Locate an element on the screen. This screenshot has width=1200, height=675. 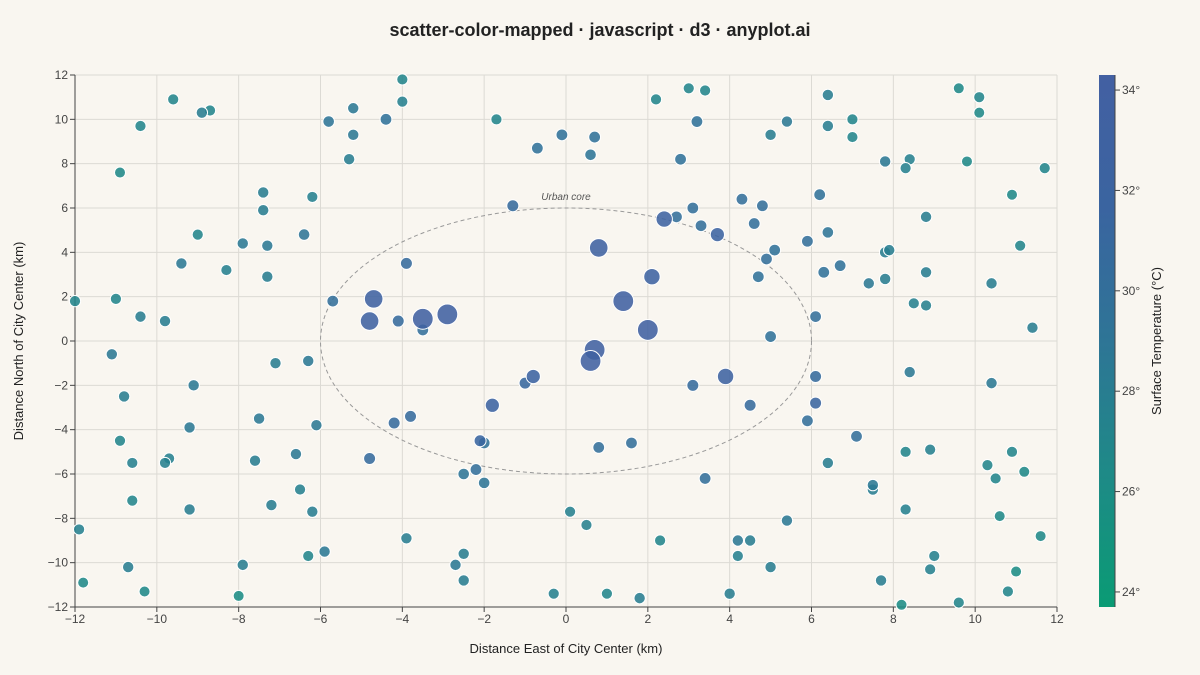
y-tick-label: −12 is located at coordinates (58, 607).